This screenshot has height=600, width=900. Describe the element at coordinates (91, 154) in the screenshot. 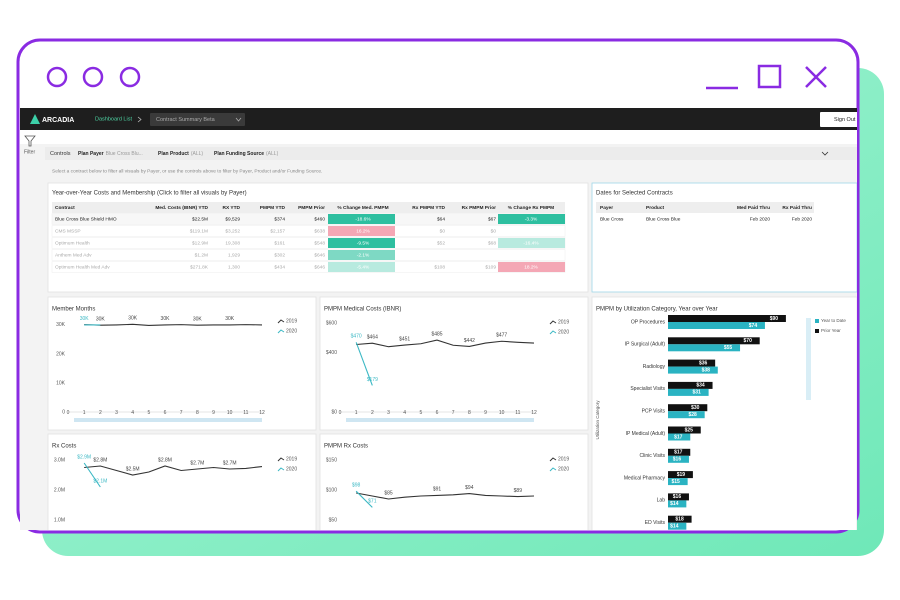

I see `control-label: Plan Payer` at that location.